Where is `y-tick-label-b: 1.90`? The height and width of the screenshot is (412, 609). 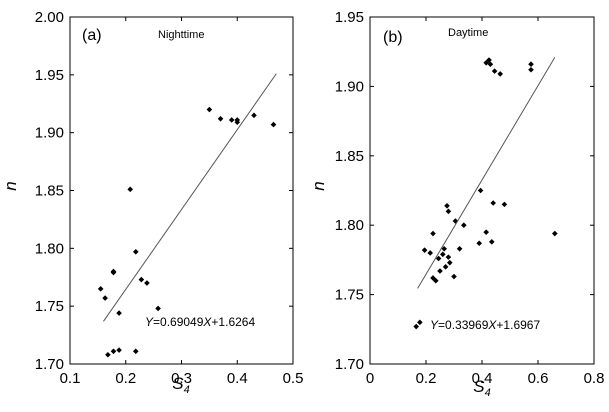 y-tick-label-b: 1.90 is located at coordinates (349, 86).